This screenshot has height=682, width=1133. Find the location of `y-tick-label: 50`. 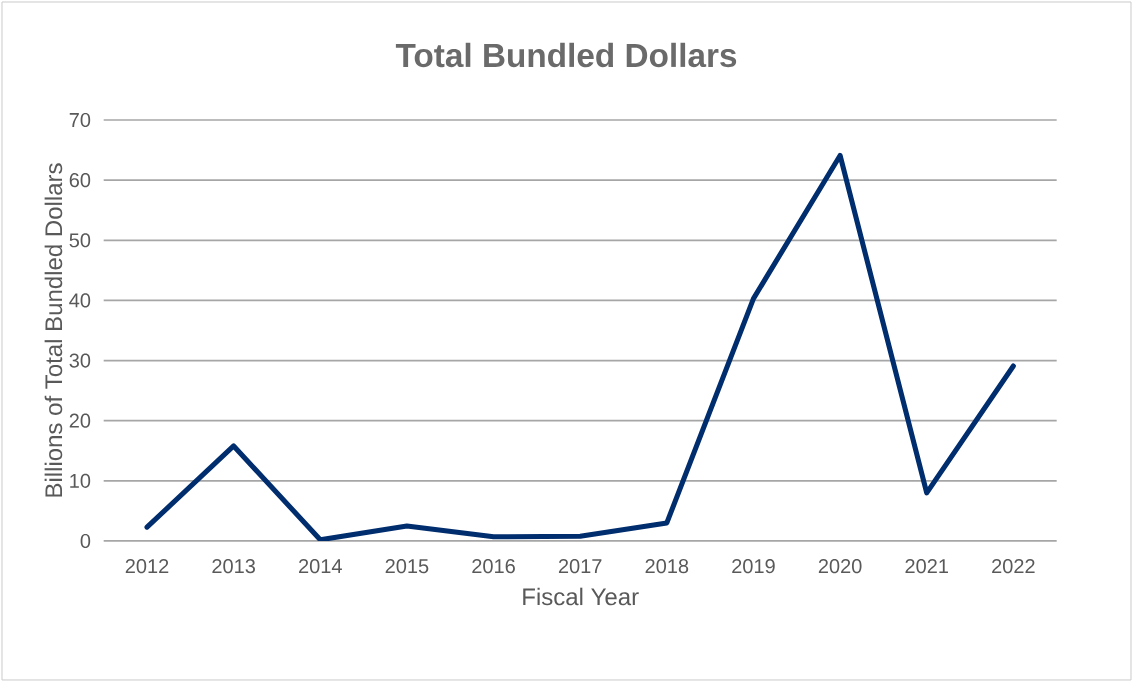

y-tick-label: 50 is located at coordinates (80, 240).